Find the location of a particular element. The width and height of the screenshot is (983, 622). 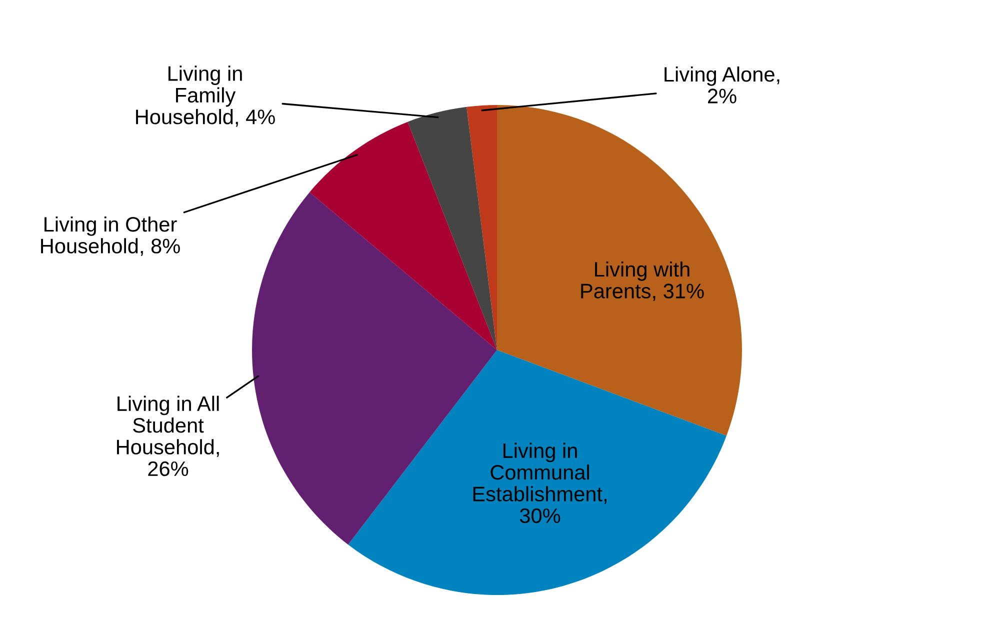

slice-label: Living in Communal Establishment, 30% is located at coordinates (539, 483).